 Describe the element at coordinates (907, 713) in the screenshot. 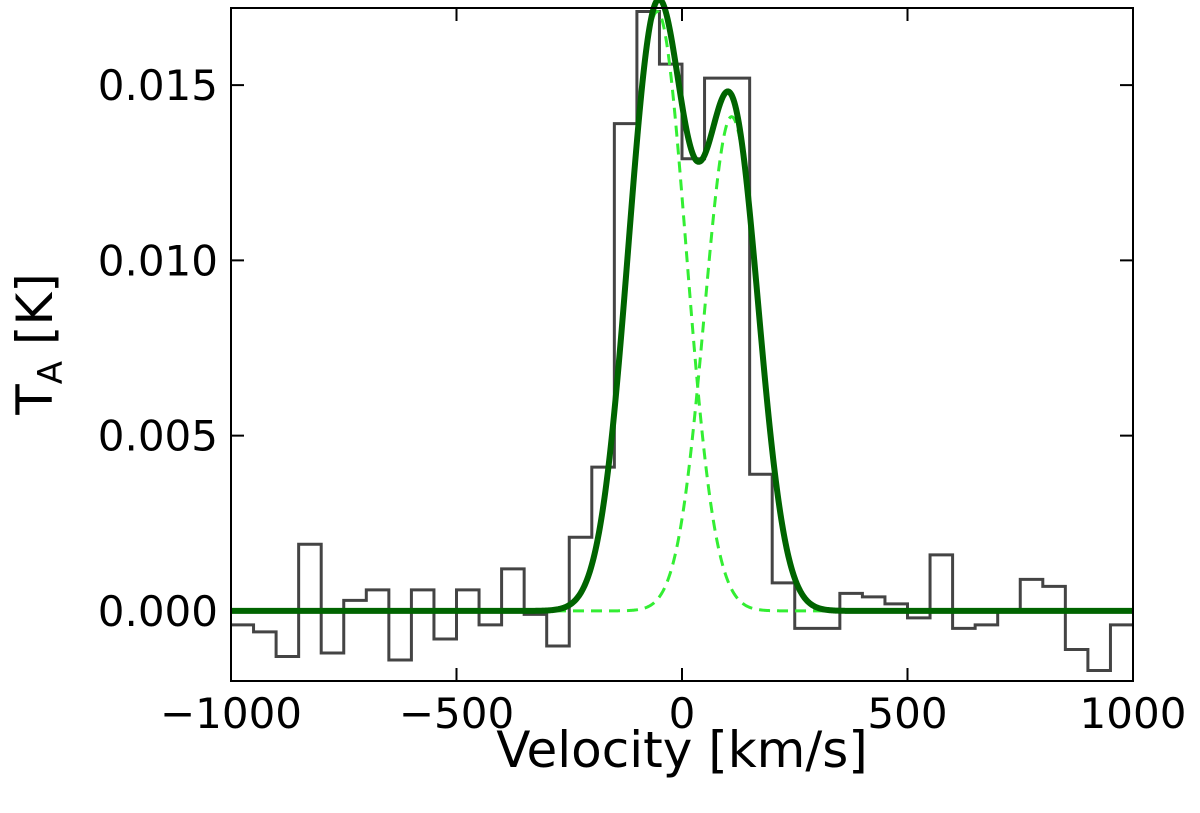

I see `x-tick-label: 500` at that location.